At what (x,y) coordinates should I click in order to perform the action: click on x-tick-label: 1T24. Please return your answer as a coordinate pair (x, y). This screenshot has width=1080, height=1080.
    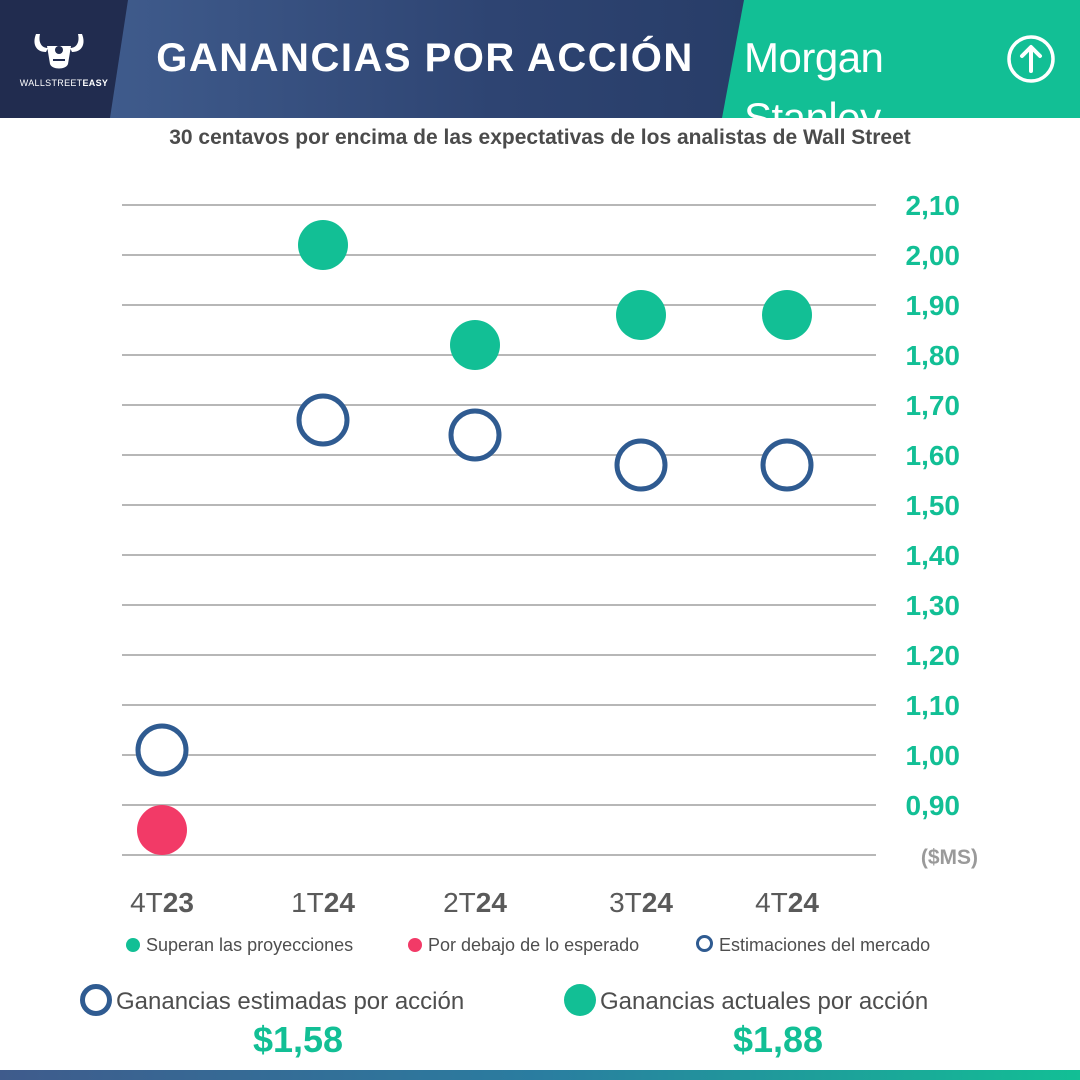
    Looking at the image, I should click on (323, 902).